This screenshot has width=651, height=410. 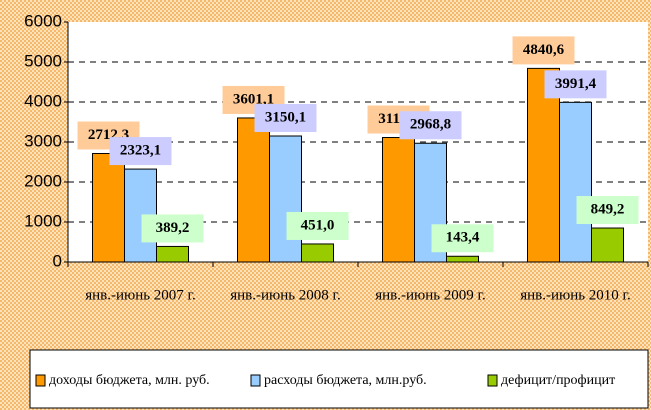 What do you see at coordinates (43, 220) in the screenshot?
I see `y-tick-label: 1000` at bounding box center [43, 220].